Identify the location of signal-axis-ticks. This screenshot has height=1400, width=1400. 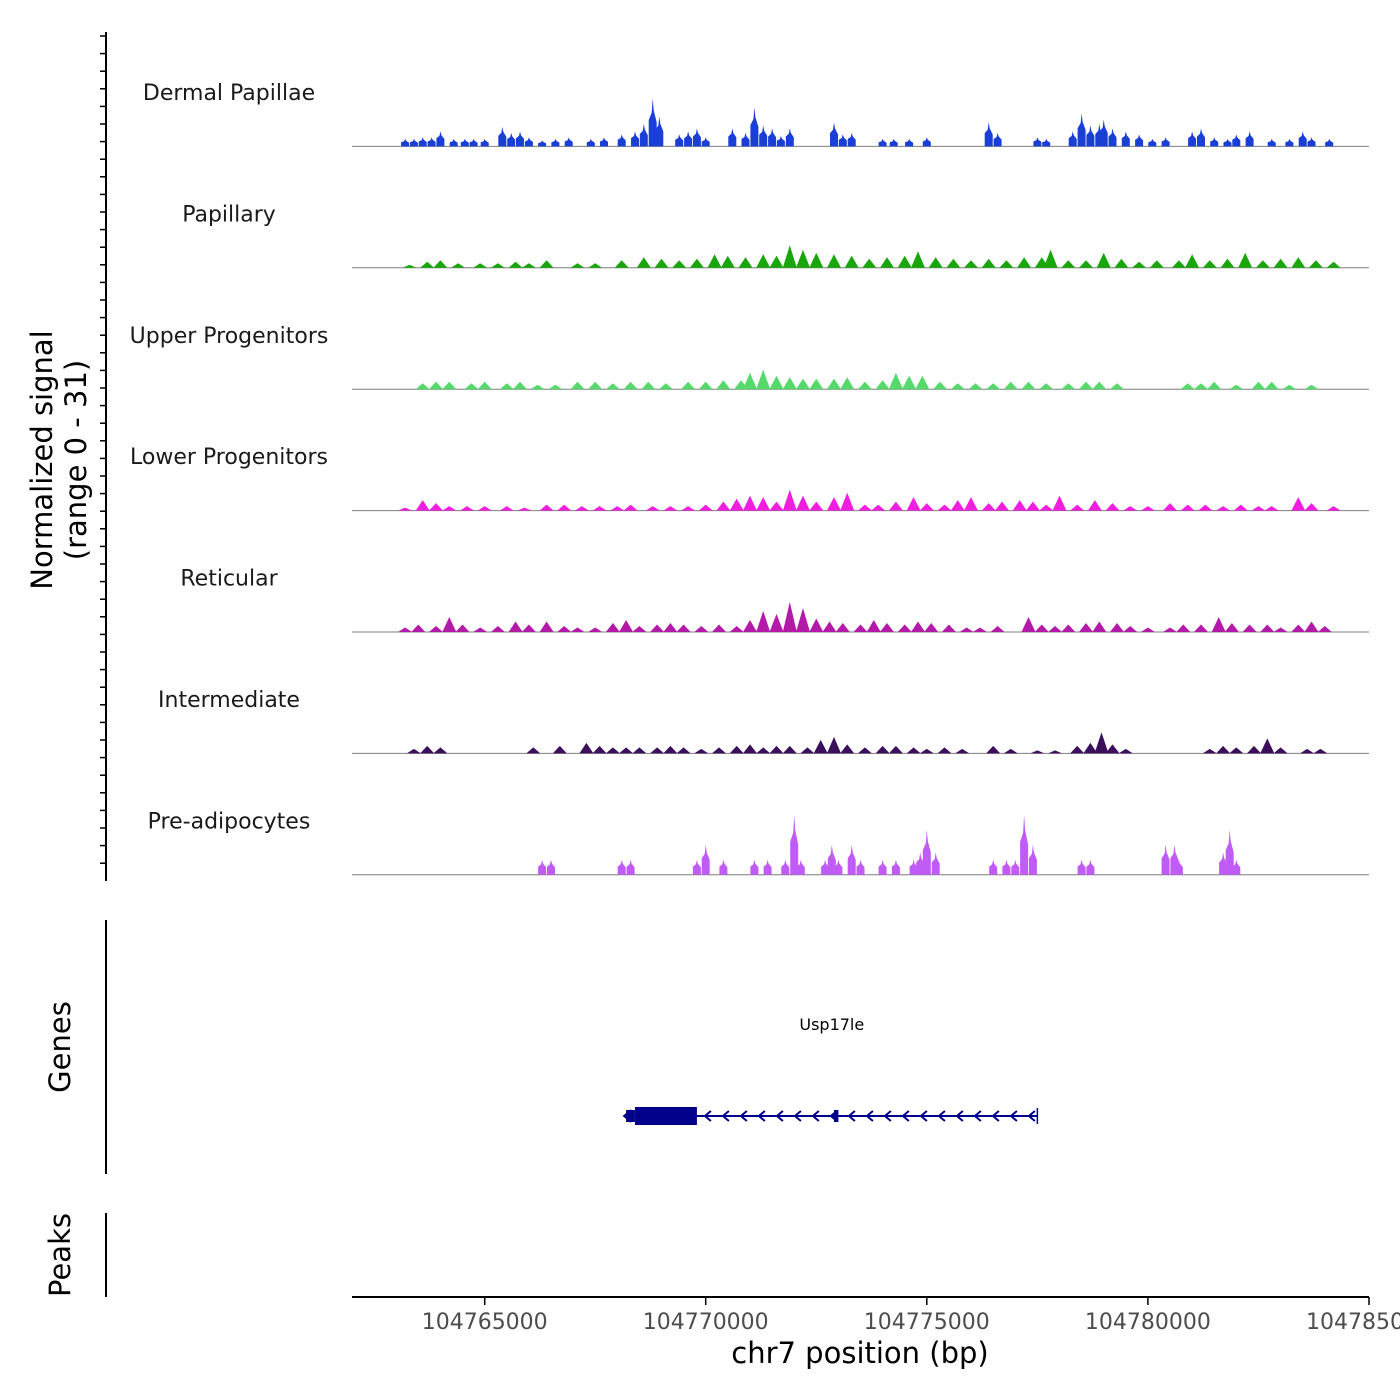
(103, 449).